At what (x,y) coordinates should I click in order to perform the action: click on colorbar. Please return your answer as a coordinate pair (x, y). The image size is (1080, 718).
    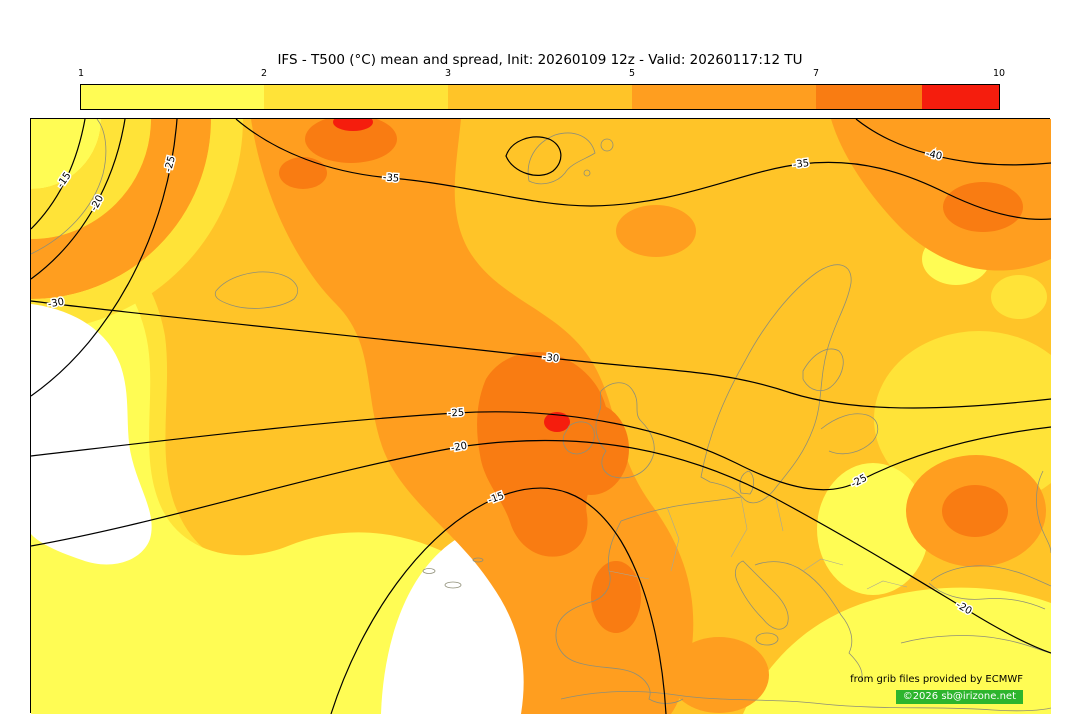
    Looking at the image, I should click on (540, 97).